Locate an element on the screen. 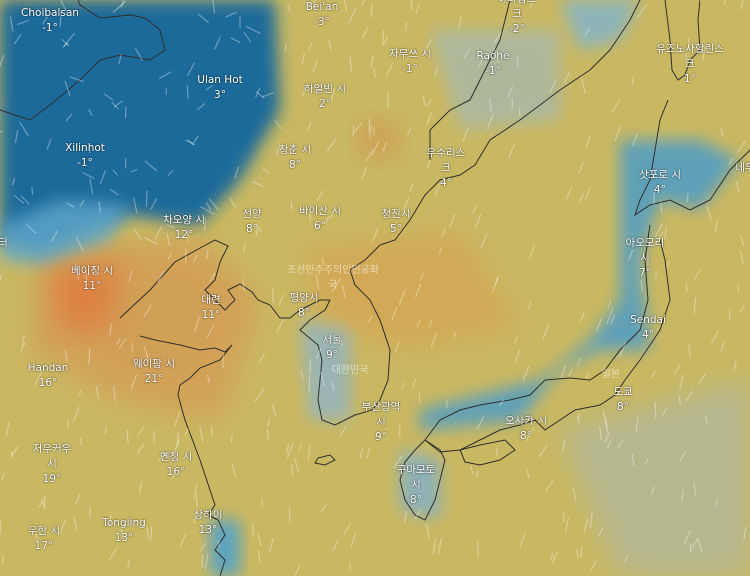 Image resolution: width=750 pixels, height=576 pixels. city-label: 터 is located at coordinates (4, 243).